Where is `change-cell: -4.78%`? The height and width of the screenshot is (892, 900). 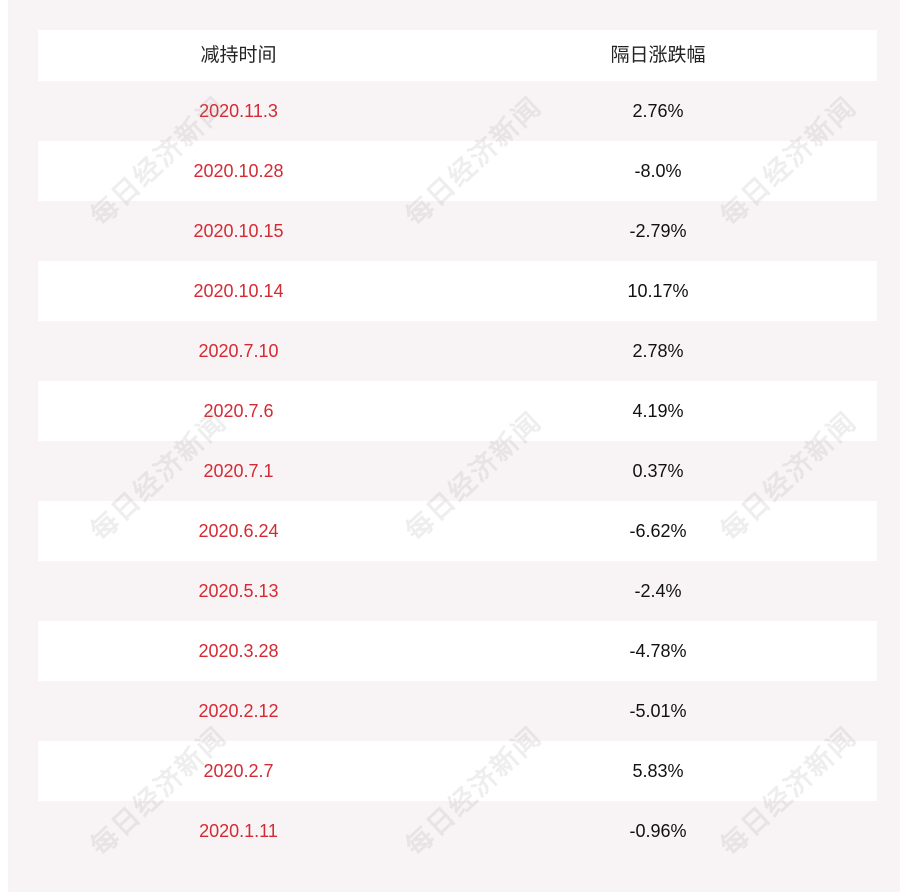 change-cell: -4.78% is located at coordinates (658, 651).